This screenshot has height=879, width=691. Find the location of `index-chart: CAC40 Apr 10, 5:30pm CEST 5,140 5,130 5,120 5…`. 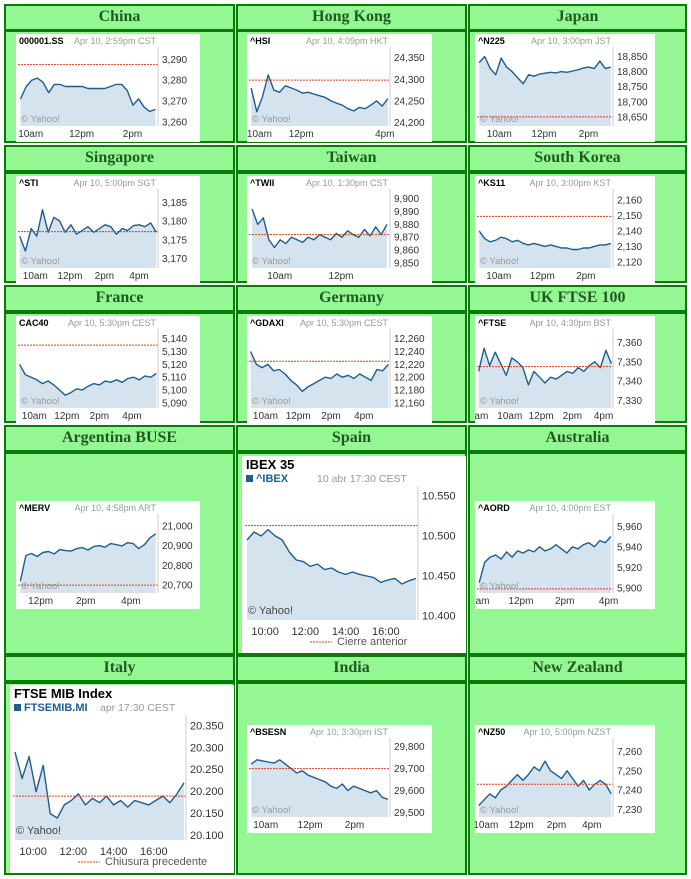

index-chart: CAC40 Apr 10, 5:30pm CEST 5,140 5,130 5,120 5… is located at coordinates (108, 370).